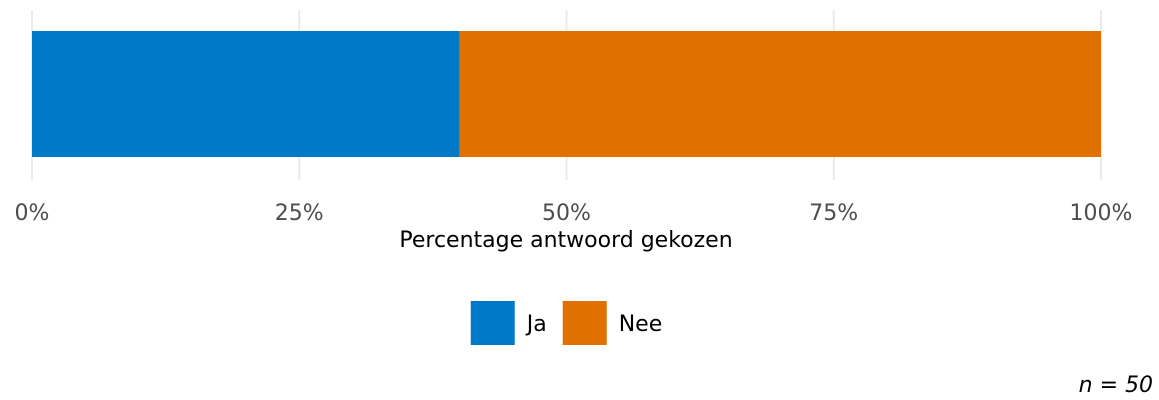 Image resolution: width=1159 pixels, height=400 pixels. What do you see at coordinates (299, 213) in the screenshot?
I see `x-tick-label: 25%` at bounding box center [299, 213].